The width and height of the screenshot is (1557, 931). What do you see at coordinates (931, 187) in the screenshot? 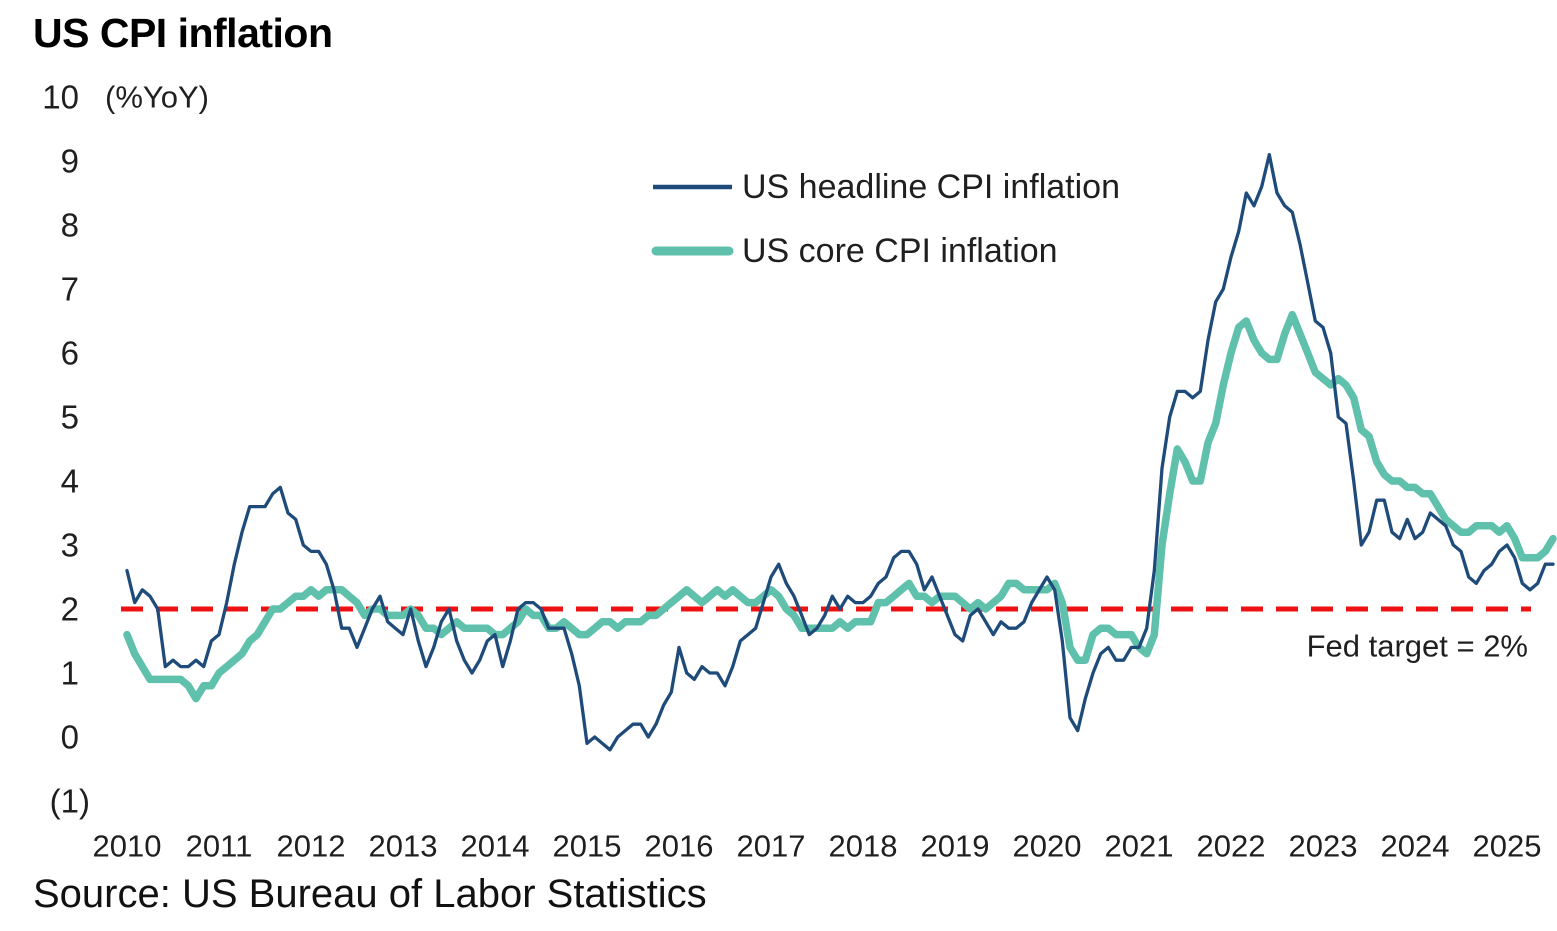
I see `legend-headline-label: US headline CPI inflation` at bounding box center [931, 187].